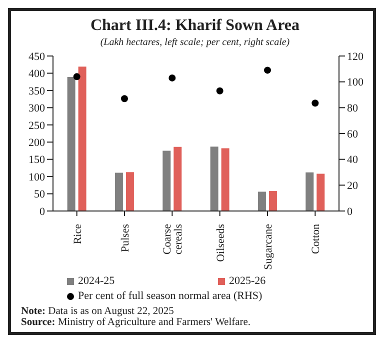  Describe the element at coordinates (37, 126) in the screenshot. I see `y-tick-label: 250` at that location.